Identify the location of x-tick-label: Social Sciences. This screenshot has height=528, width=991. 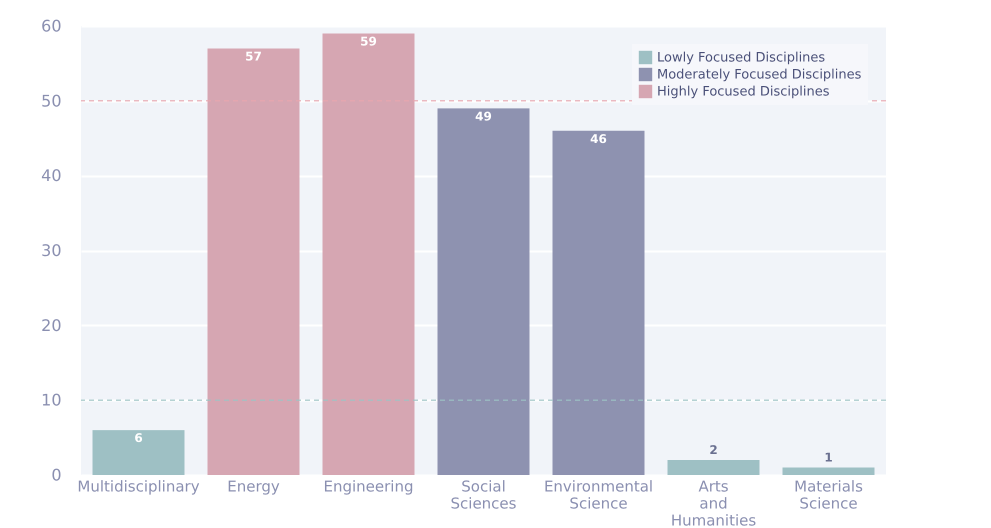
(483, 495).